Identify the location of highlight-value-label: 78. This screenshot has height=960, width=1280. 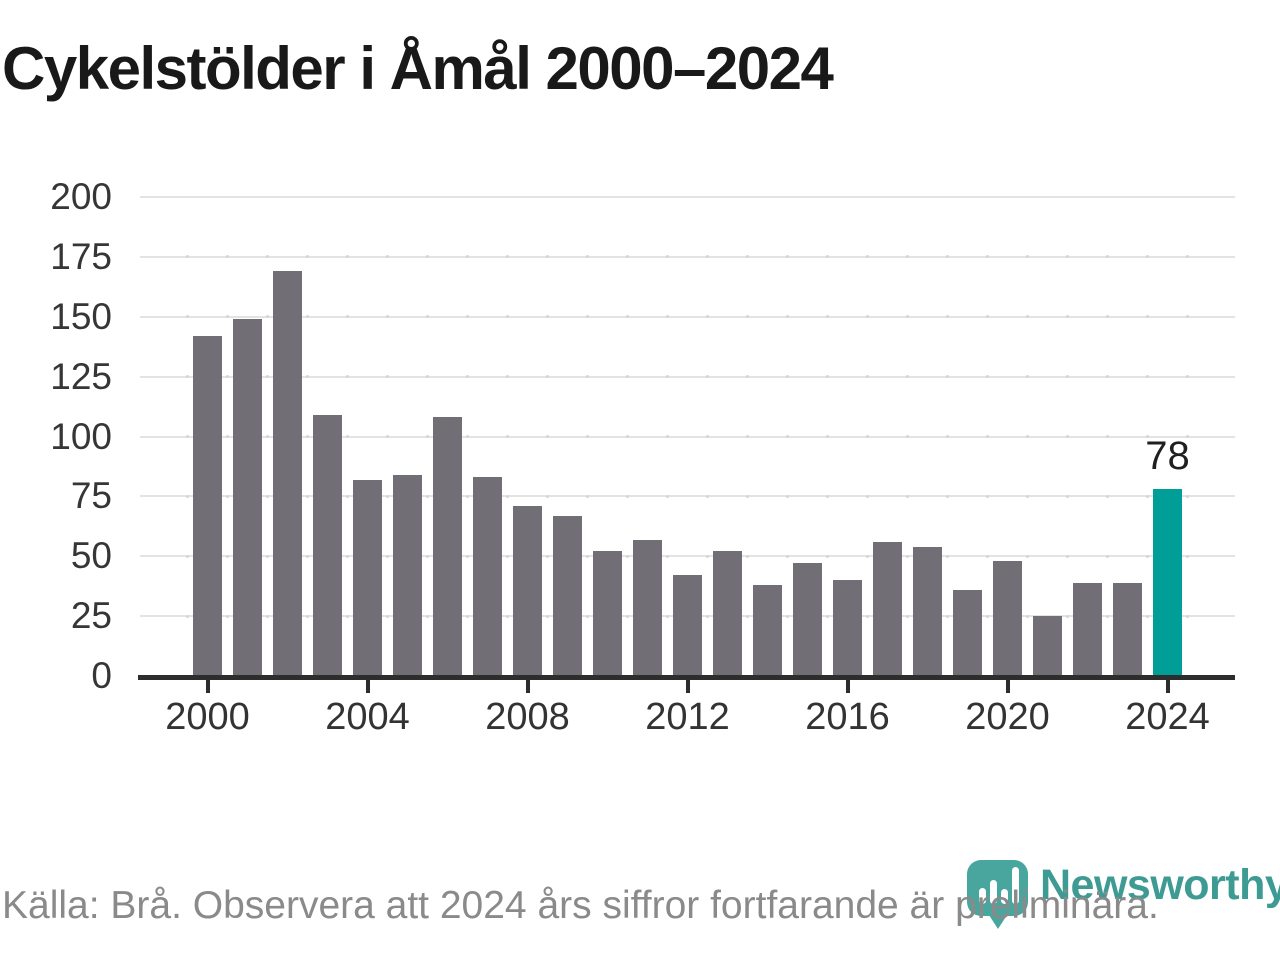
(1167, 456).